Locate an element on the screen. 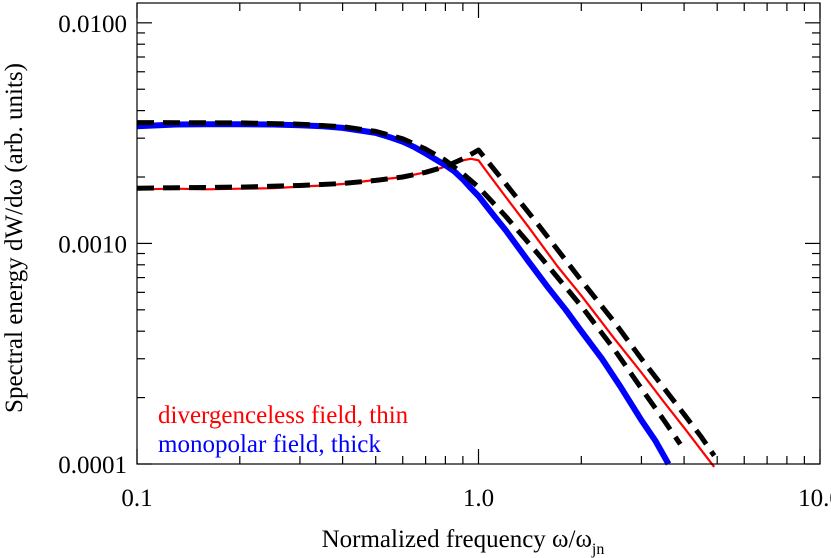 The height and width of the screenshot is (558, 831). legend-entry-divergenceless: divergenceless field, thin is located at coordinates (283, 415).